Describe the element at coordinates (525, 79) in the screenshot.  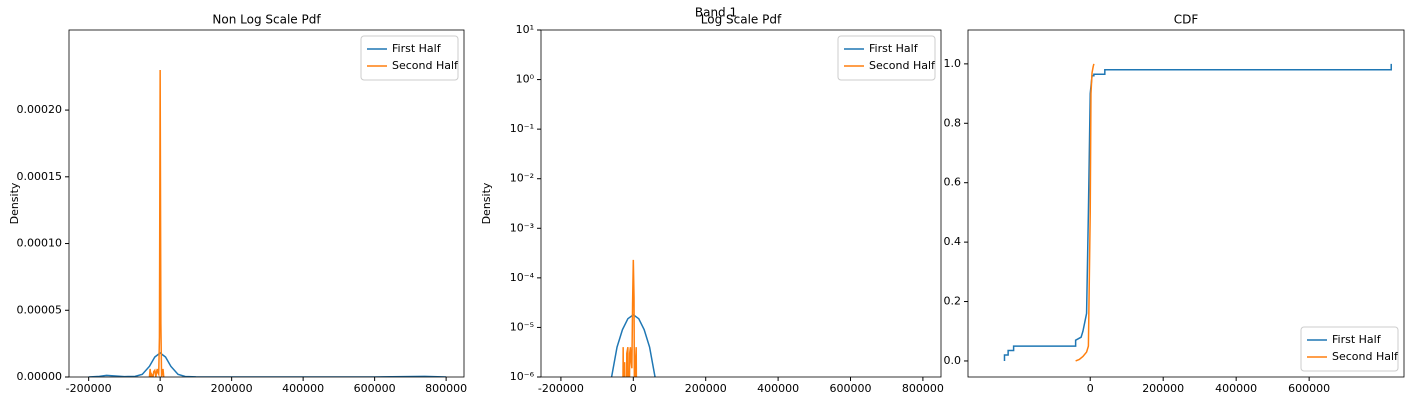
I see `y-tick-label: 10⁰` at that location.